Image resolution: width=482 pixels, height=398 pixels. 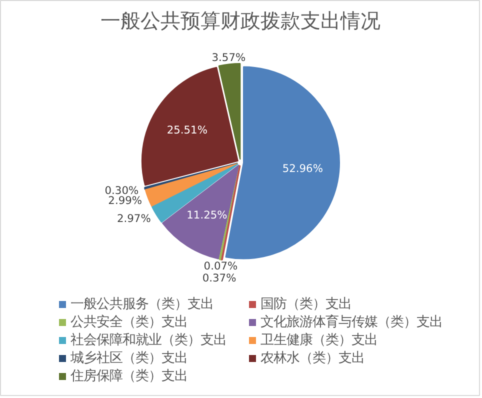 I want to click on data-label: 2.99%, so click(x=125, y=201).